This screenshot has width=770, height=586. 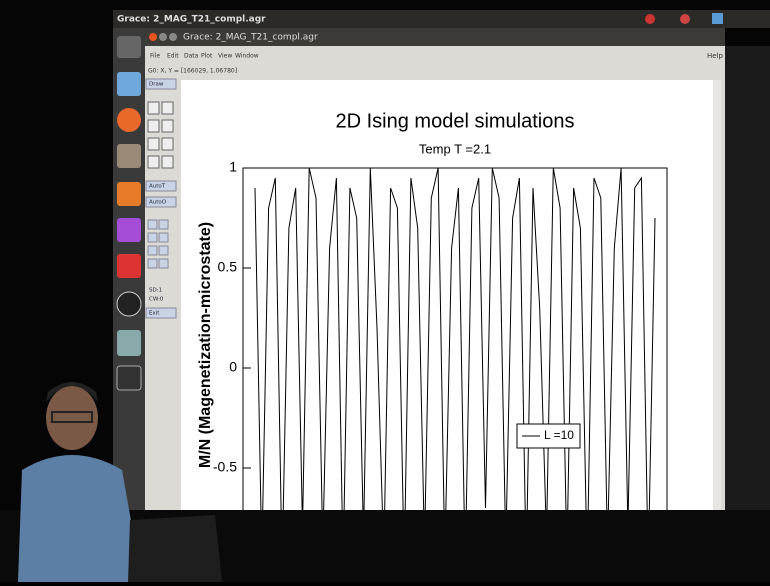 What do you see at coordinates (250, 38) in the screenshot?
I see `window-title: Grace: 2_MAG_T21_compl.agr` at bounding box center [250, 38].